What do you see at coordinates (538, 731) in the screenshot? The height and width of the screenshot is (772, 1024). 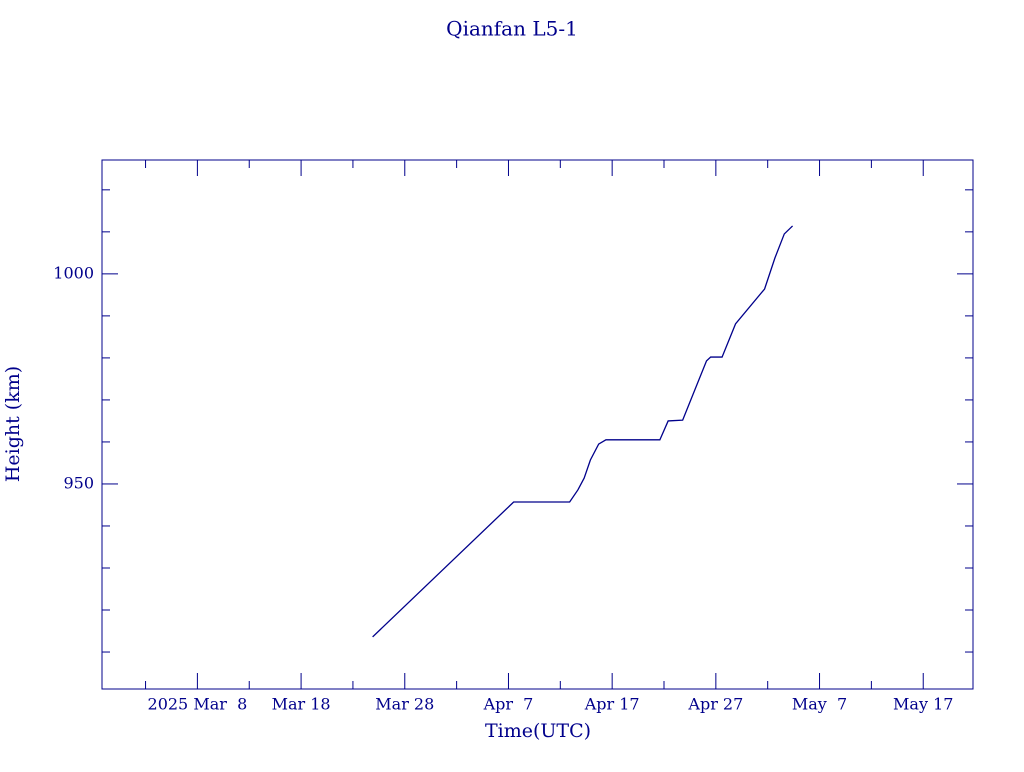 I see `x-axis-label: Time(UTC)` at bounding box center [538, 731].